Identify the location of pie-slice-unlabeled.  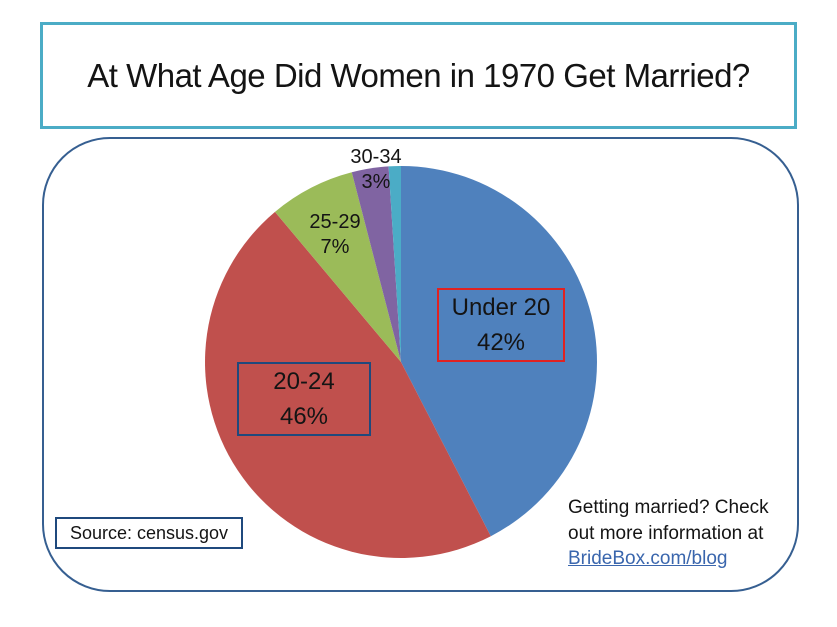
(394, 263).